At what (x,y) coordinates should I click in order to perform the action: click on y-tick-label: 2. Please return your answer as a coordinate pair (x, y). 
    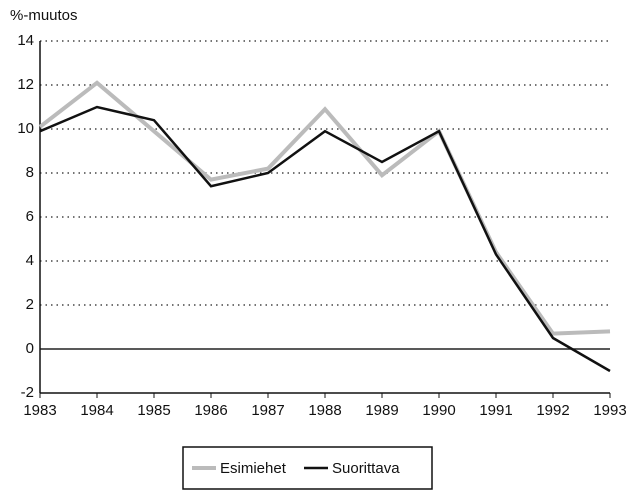
    Looking at the image, I should click on (30, 304).